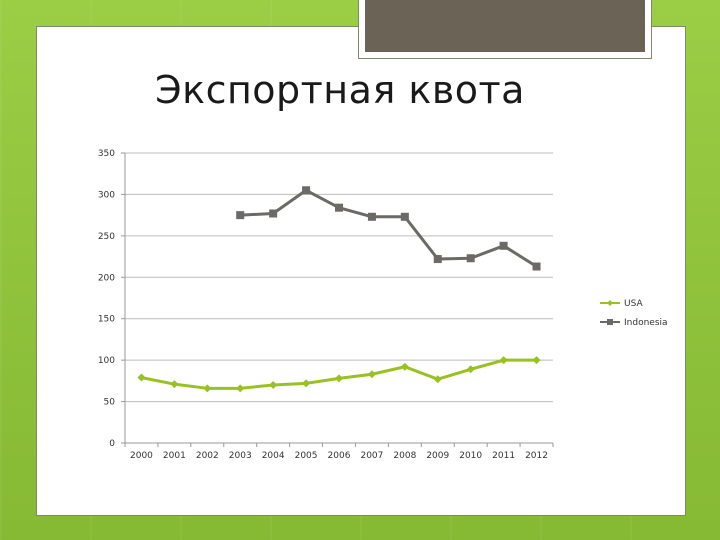 This screenshot has height=540, width=720. What do you see at coordinates (371, 456) in the screenshot?
I see `x-tick-label: 2007` at bounding box center [371, 456].